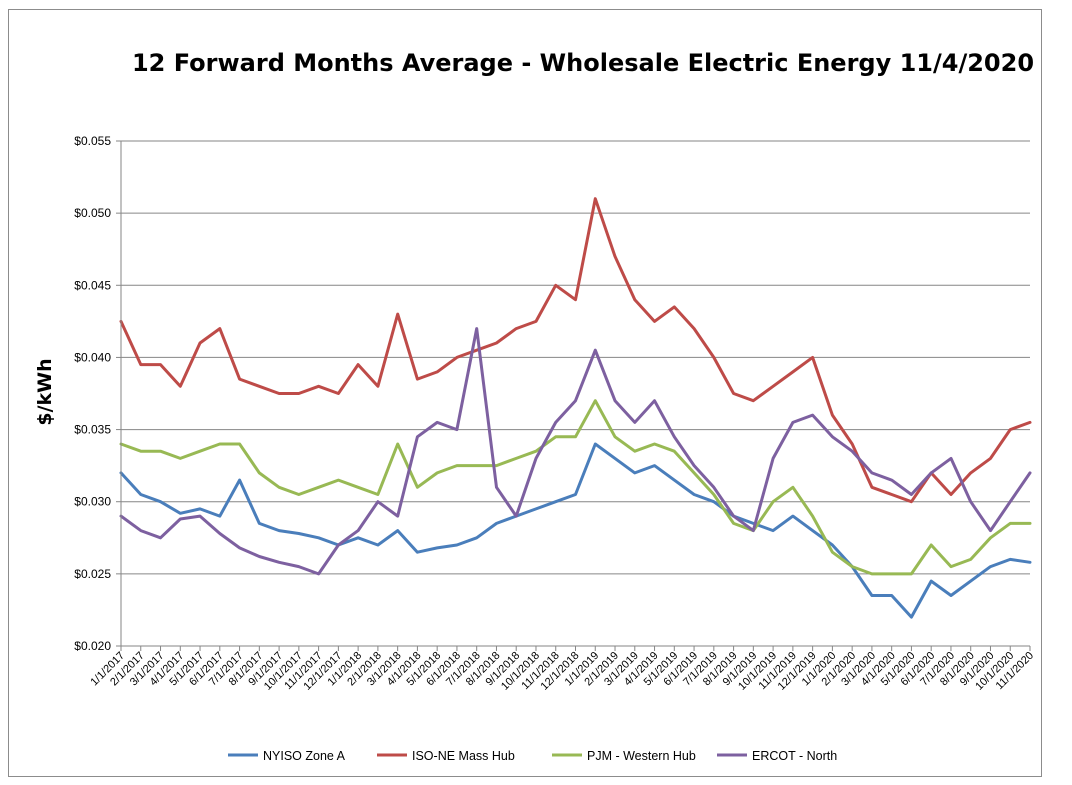  I want to click on y-tick-label: $0.055, so click(92, 141).